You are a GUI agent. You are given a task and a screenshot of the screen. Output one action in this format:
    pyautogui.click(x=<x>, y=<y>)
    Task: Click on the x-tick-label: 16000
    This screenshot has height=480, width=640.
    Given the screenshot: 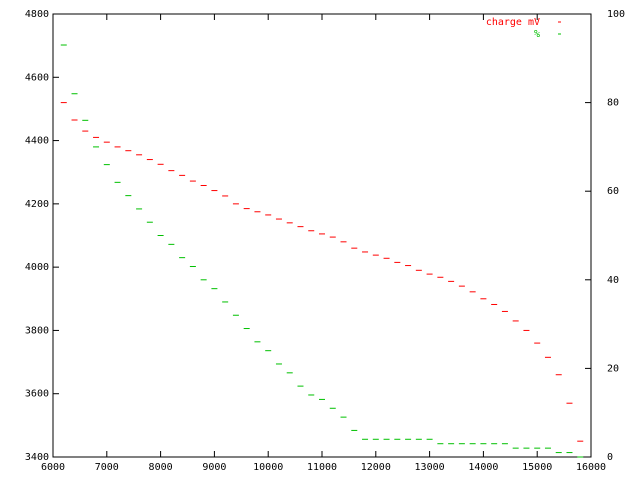 What is the action you would take?
    pyautogui.click(x=591, y=467)
    